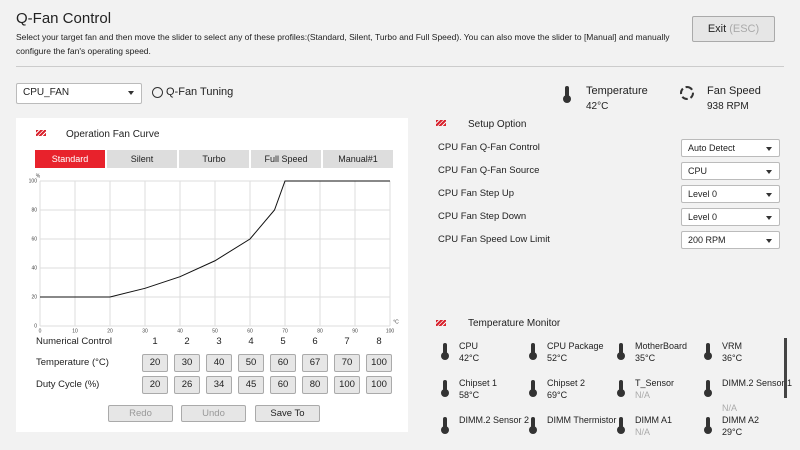 Image resolution: width=800 pixels, height=450 pixels. I want to click on curve-title: Operation Fan Curve, so click(113, 134).